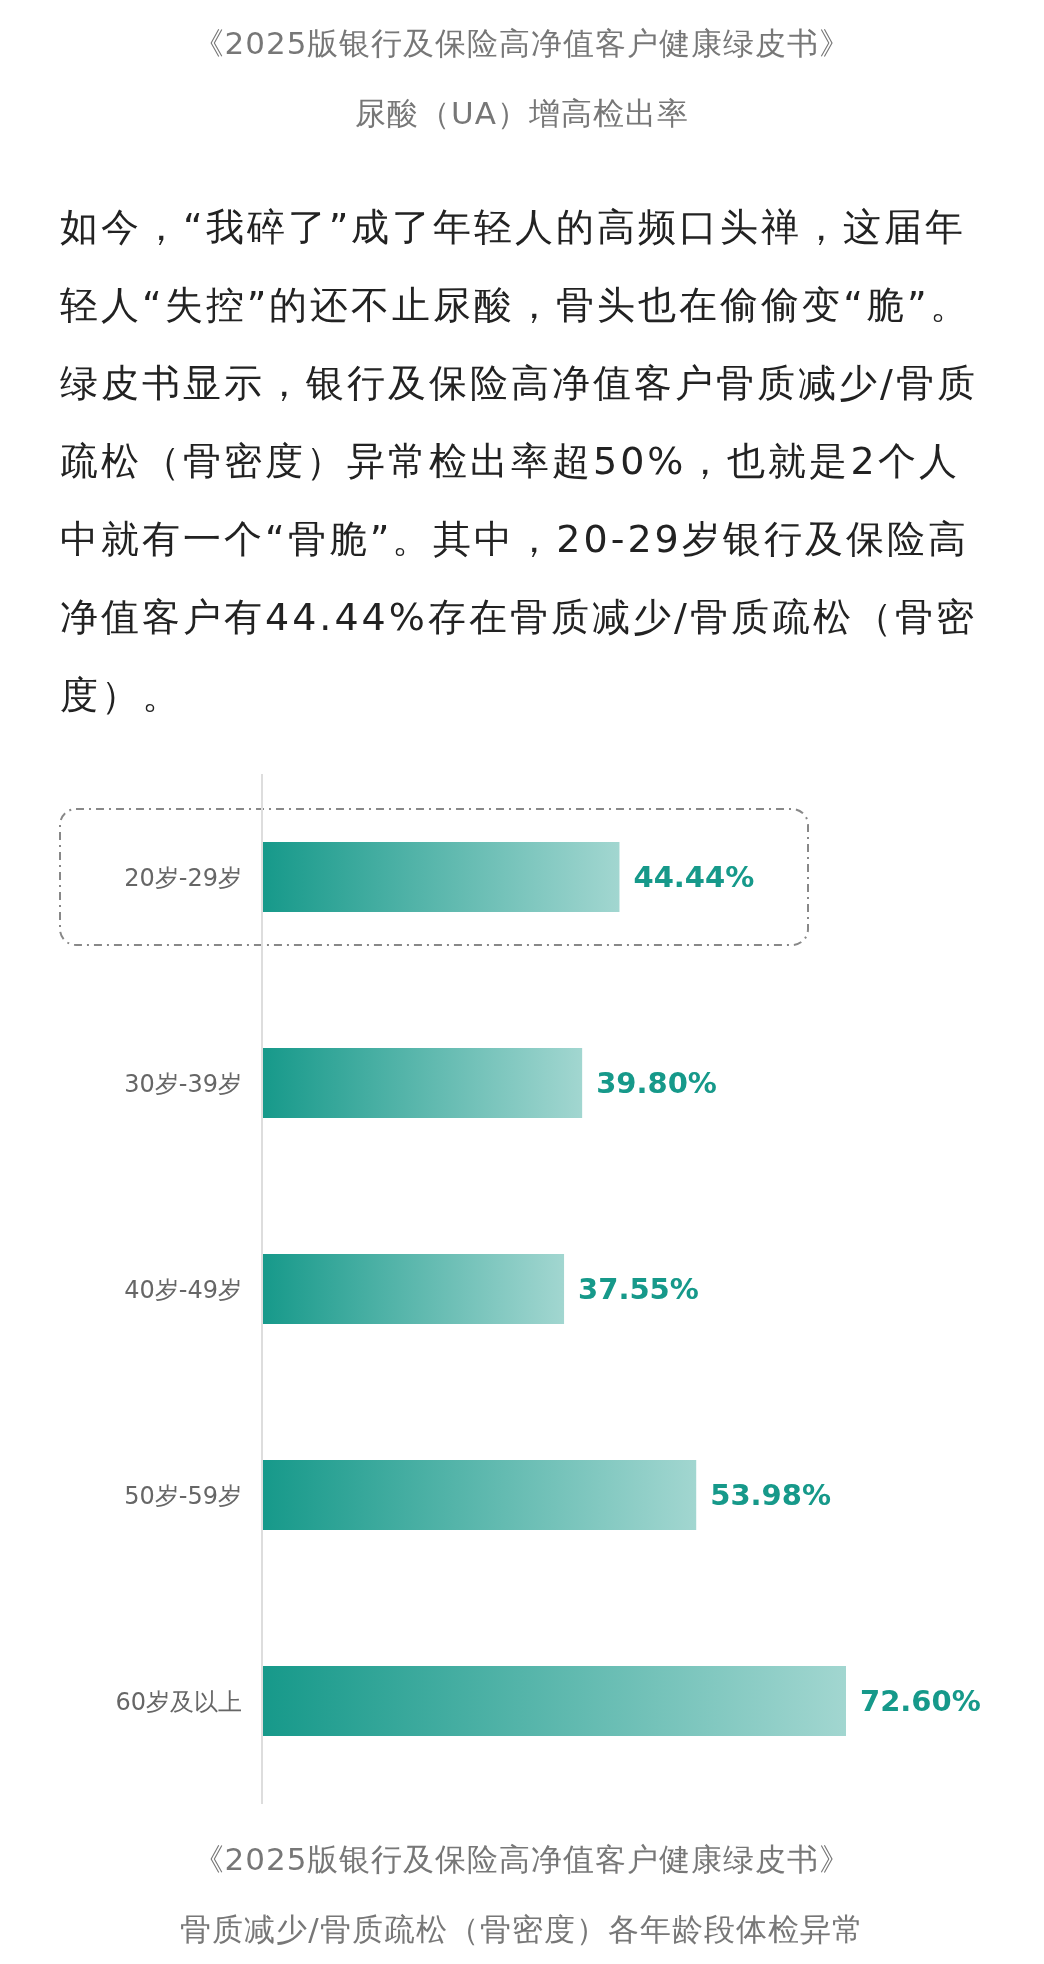 This screenshot has width=1044, height=1964. What do you see at coordinates (183, 1495) in the screenshot?
I see `y-tick-label: 50岁-59岁` at bounding box center [183, 1495].